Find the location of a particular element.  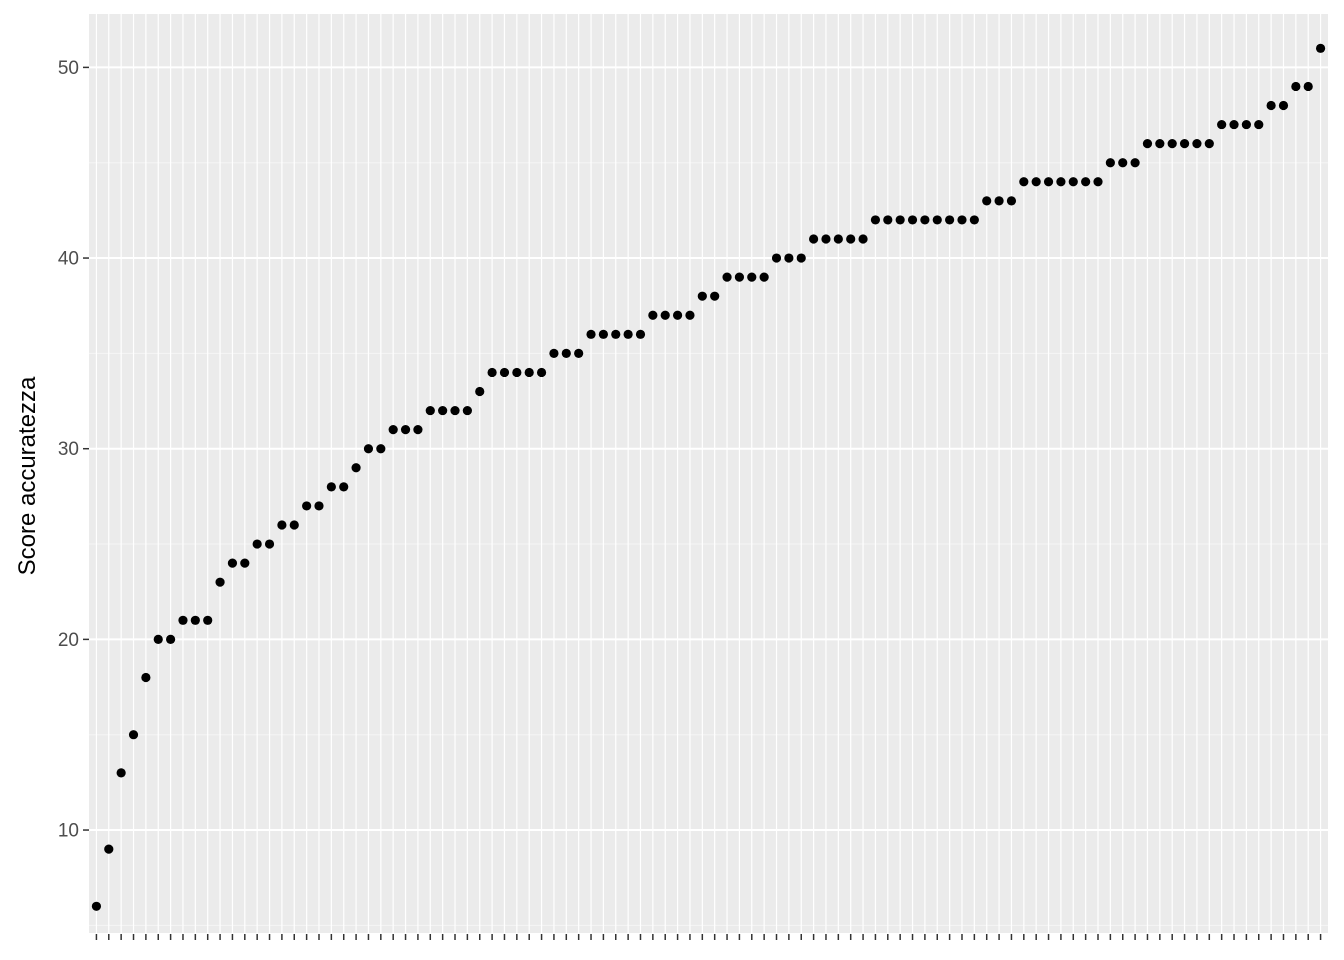

y-tick-label: 30 is located at coordinates (68, 449).